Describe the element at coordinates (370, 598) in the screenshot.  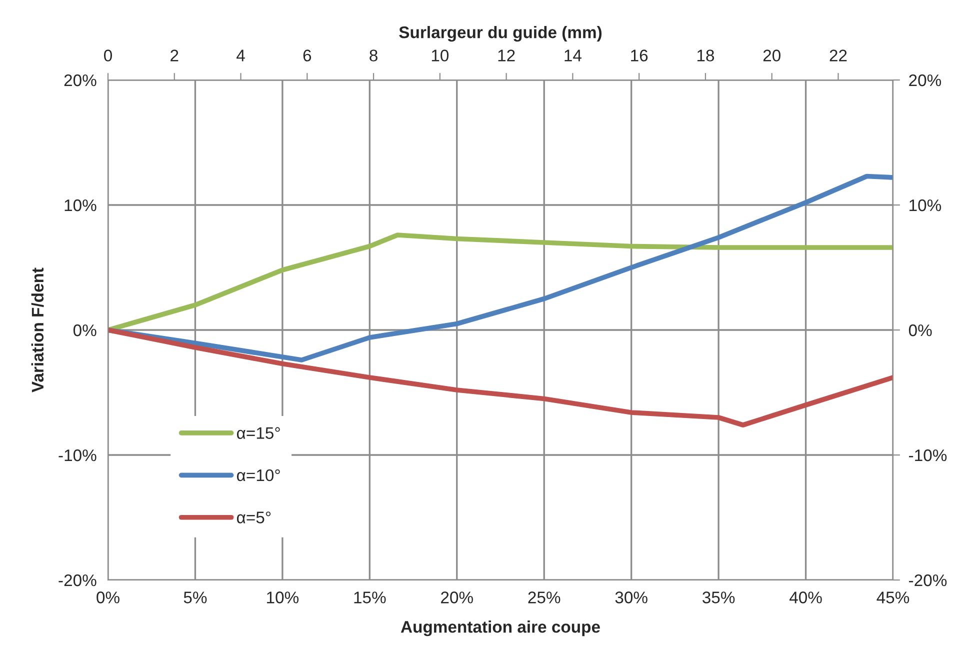
I see `x-tick-label: 15%` at that location.